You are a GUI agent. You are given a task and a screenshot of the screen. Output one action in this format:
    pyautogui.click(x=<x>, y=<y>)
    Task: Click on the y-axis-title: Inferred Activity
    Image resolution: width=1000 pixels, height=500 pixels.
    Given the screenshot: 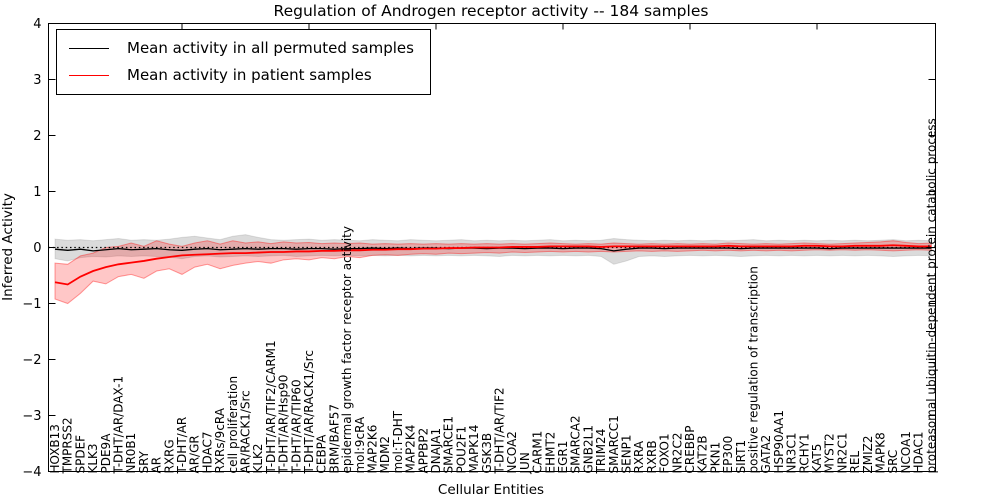 What is the action you would take?
    pyautogui.click(x=8, y=247)
    